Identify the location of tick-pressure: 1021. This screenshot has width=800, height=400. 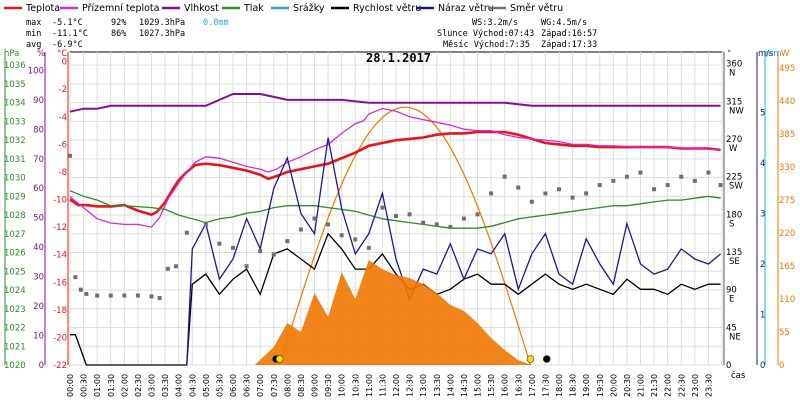
(15, 347).